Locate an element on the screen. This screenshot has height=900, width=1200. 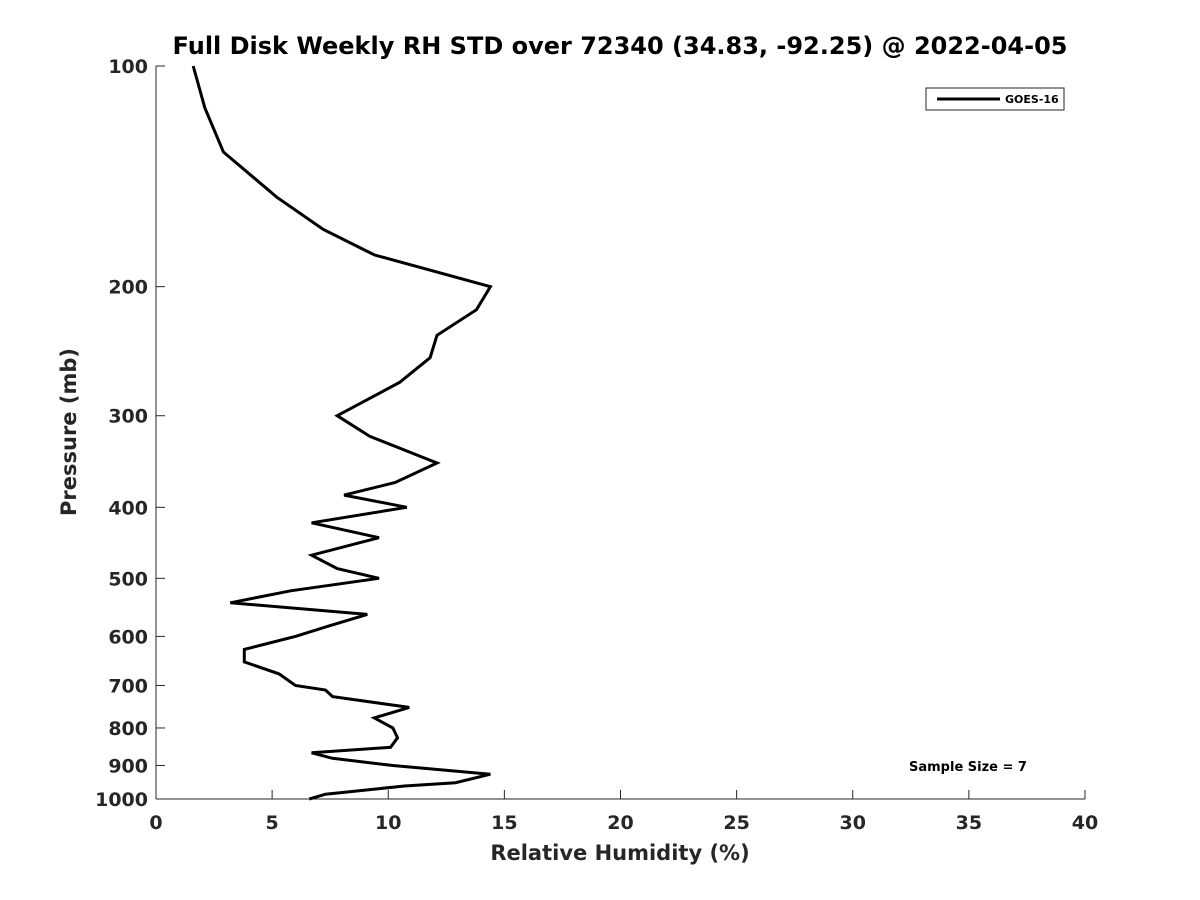
x-tick-label-0: 0 is located at coordinates (155, 823).